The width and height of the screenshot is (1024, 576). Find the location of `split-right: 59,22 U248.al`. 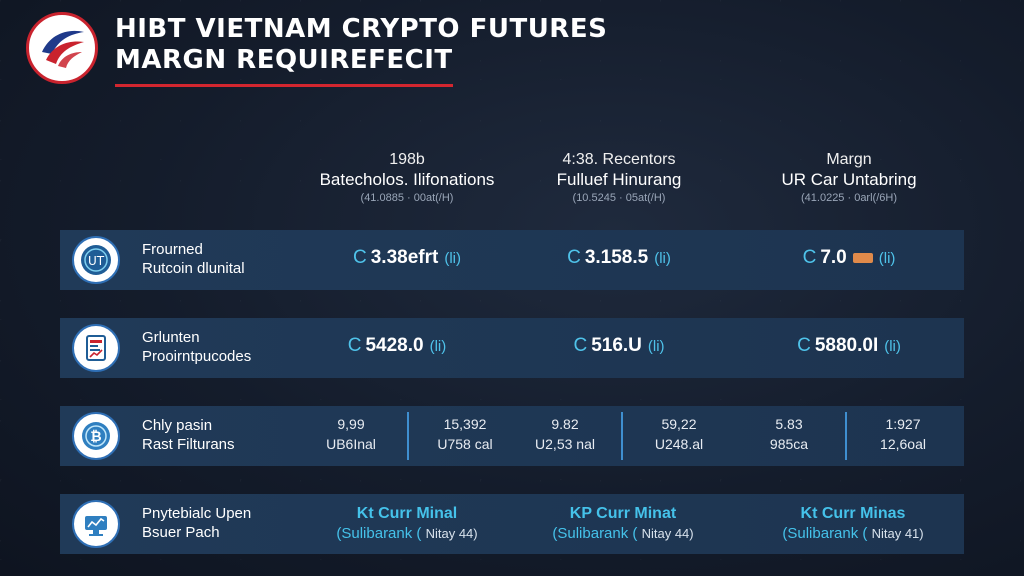

split-right: 59,22 U248.al is located at coordinates (679, 434).